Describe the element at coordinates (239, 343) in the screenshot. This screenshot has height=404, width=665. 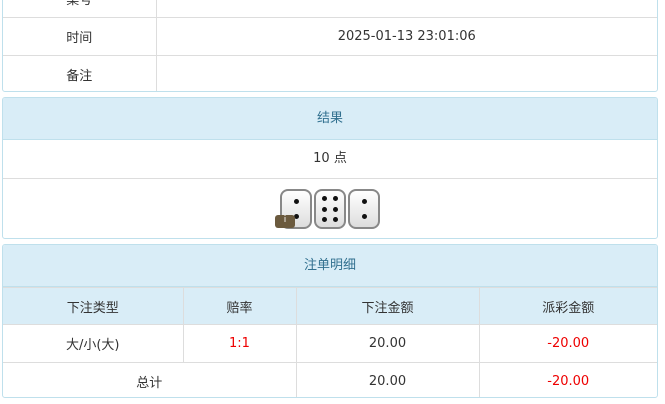
I see `bet-odds: 1:1` at that location.